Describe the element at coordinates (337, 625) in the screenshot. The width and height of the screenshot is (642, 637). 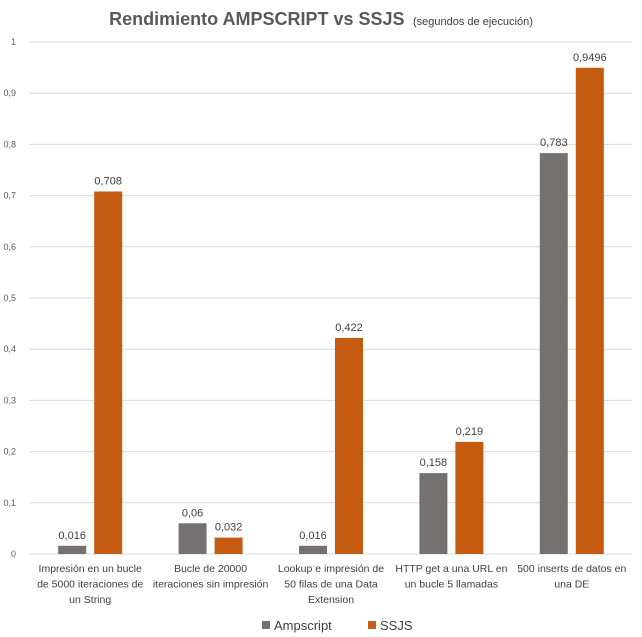
I see `legend: Ampscript SSJS` at that location.